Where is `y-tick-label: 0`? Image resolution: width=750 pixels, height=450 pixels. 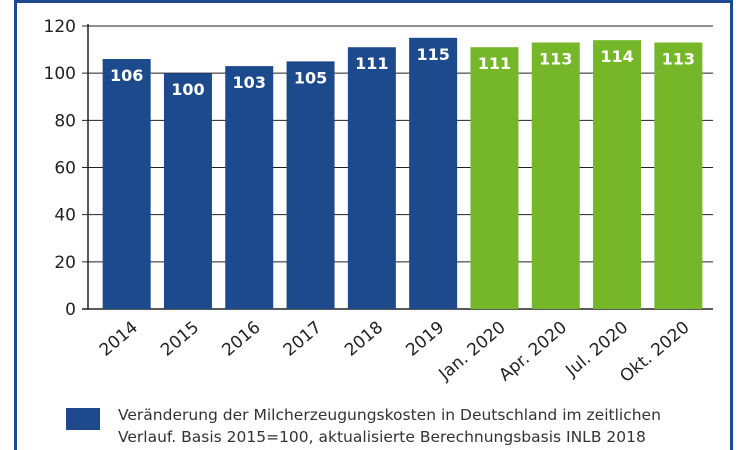
y-tick-label: 0 is located at coordinates (70, 310).